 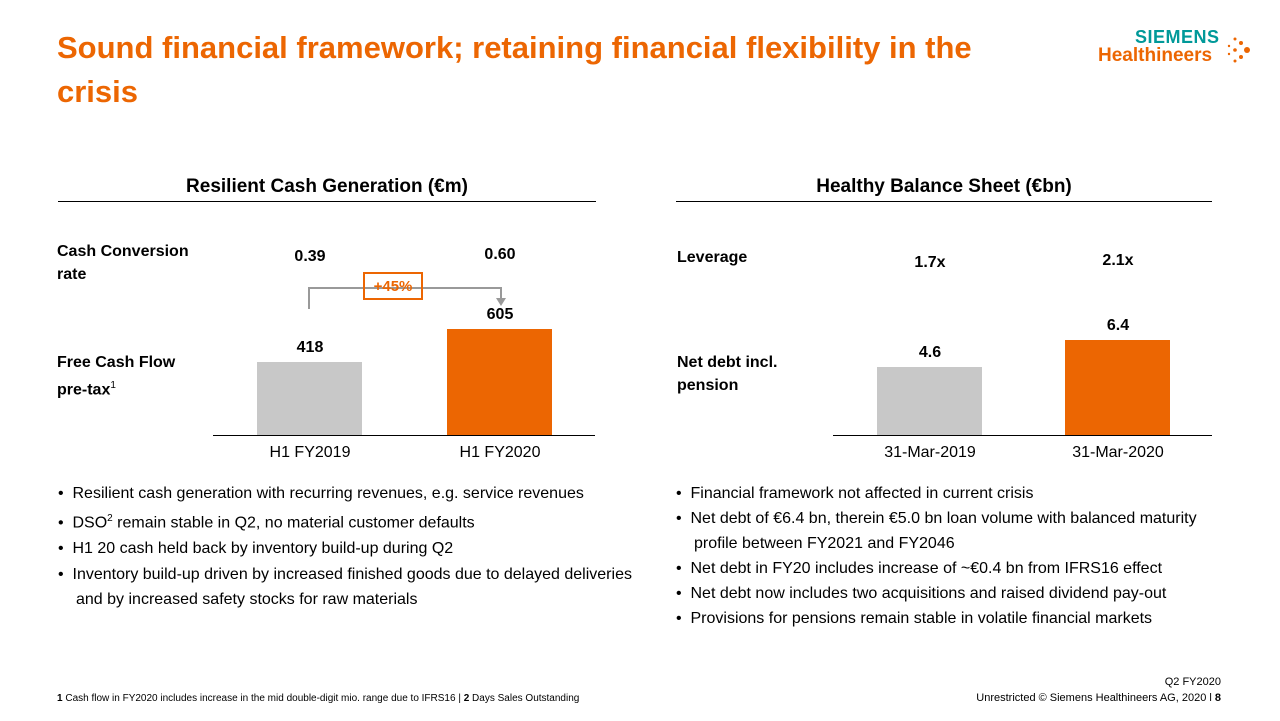 I want to click on fcf-label: Free Cash Flow pre-tax1, so click(x=116, y=376).